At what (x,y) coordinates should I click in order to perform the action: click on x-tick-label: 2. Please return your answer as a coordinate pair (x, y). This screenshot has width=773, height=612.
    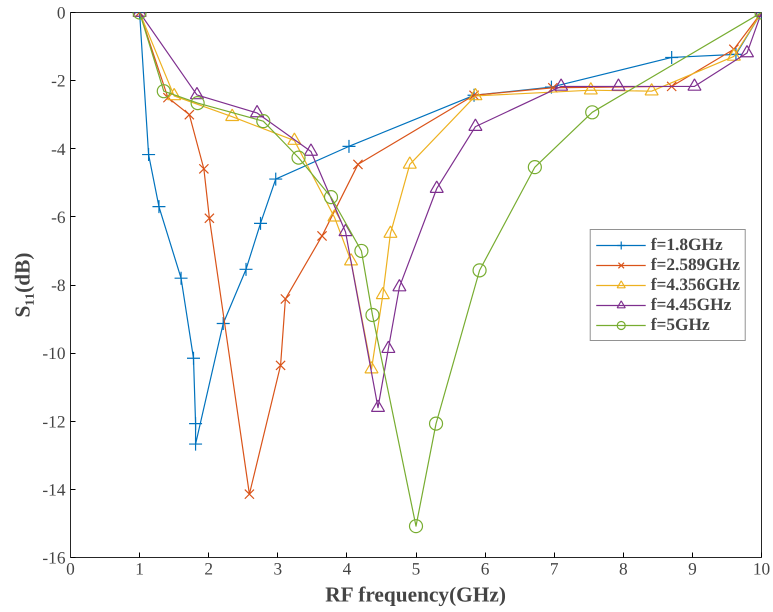
    Looking at the image, I should click on (209, 569).